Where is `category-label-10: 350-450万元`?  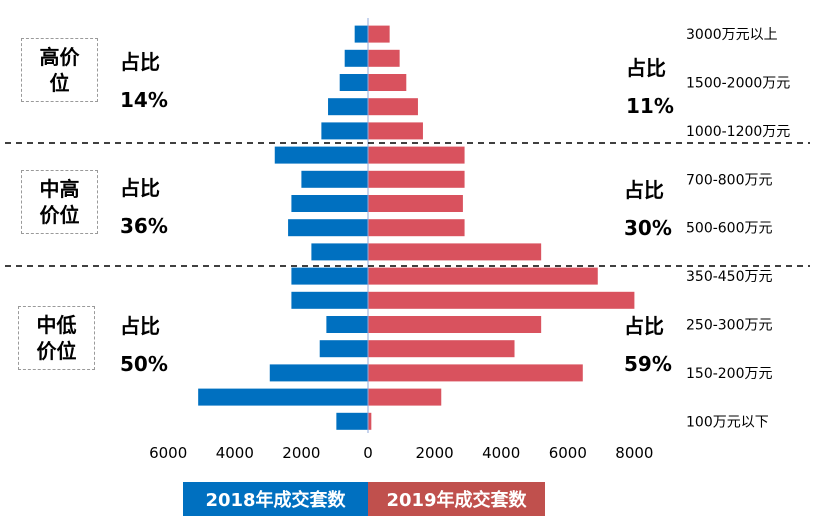 category-label-10: 350-450万元 is located at coordinates (729, 277).